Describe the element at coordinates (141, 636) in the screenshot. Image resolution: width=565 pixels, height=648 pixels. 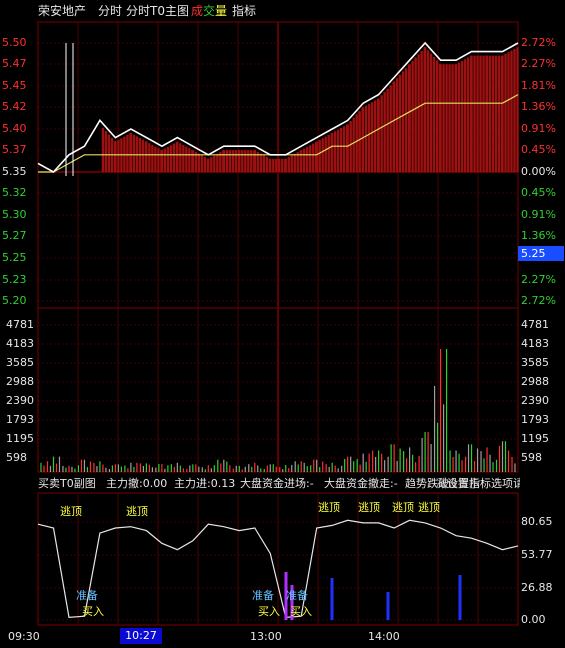
I see `time-cursor: 10:27` at that location.